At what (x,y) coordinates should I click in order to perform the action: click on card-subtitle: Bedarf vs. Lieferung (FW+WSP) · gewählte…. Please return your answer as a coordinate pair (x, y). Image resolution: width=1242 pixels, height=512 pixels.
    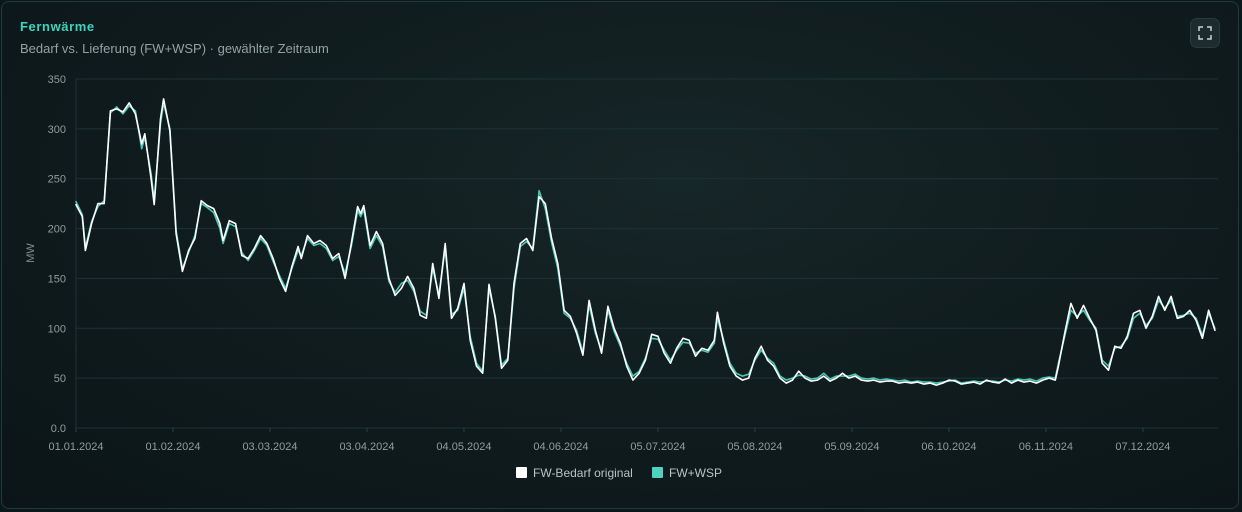
    Looking at the image, I should click on (174, 48).